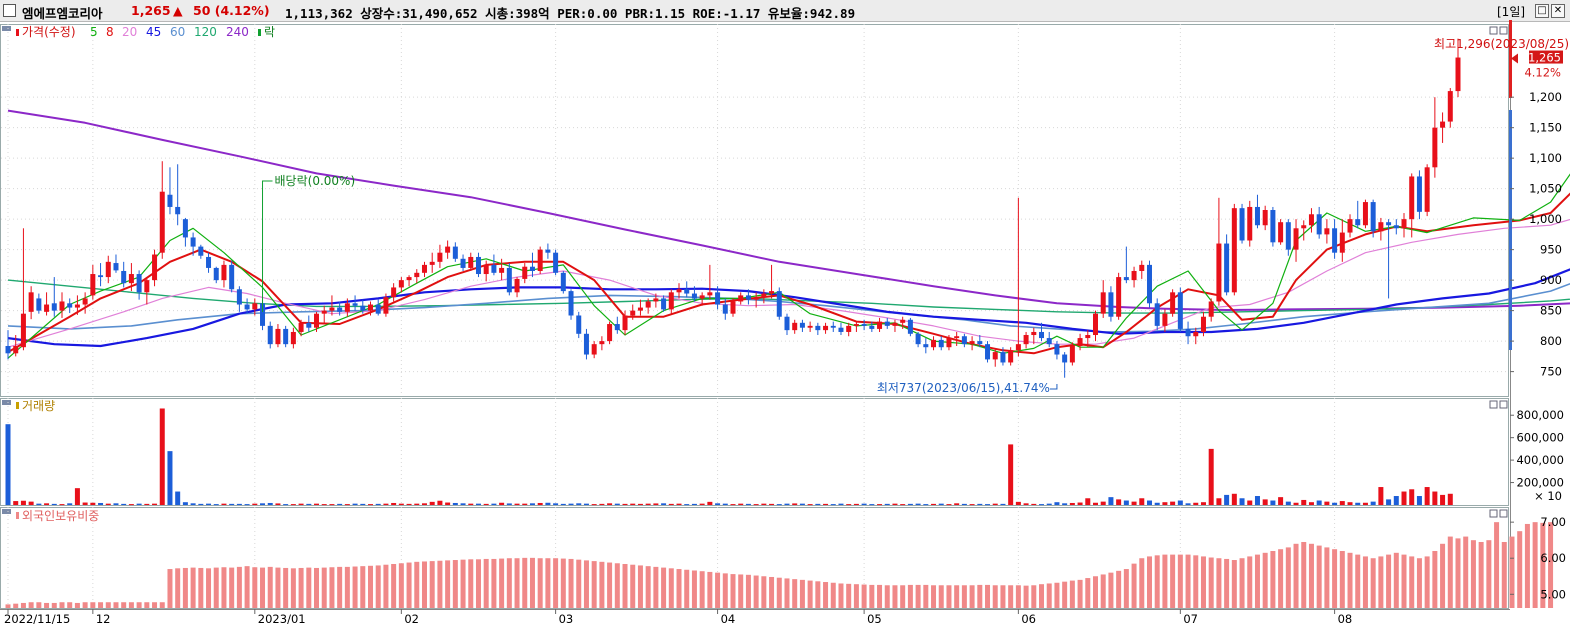 This screenshot has height=629, width=1570. What do you see at coordinates (1540, 438) in the screenshot?
I see `volume-tick-label: 600,000` at bounding box center [1540, 438].